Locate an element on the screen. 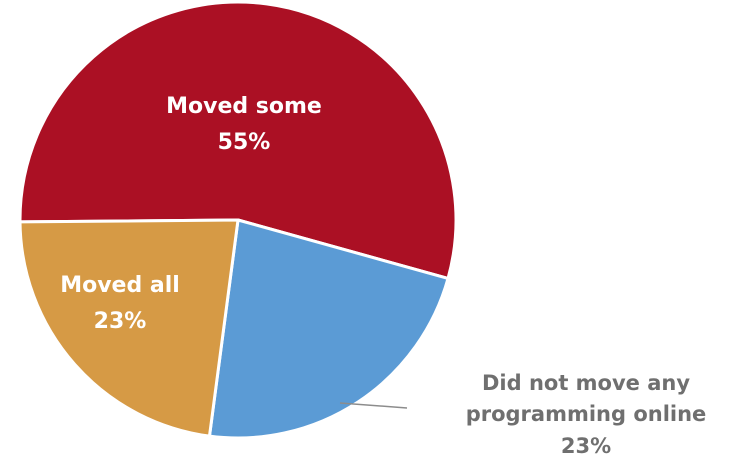 The height and width of the screenshot is (462, 735). slice-label-moved-all: Moved all is located at coordinates (120, 285).